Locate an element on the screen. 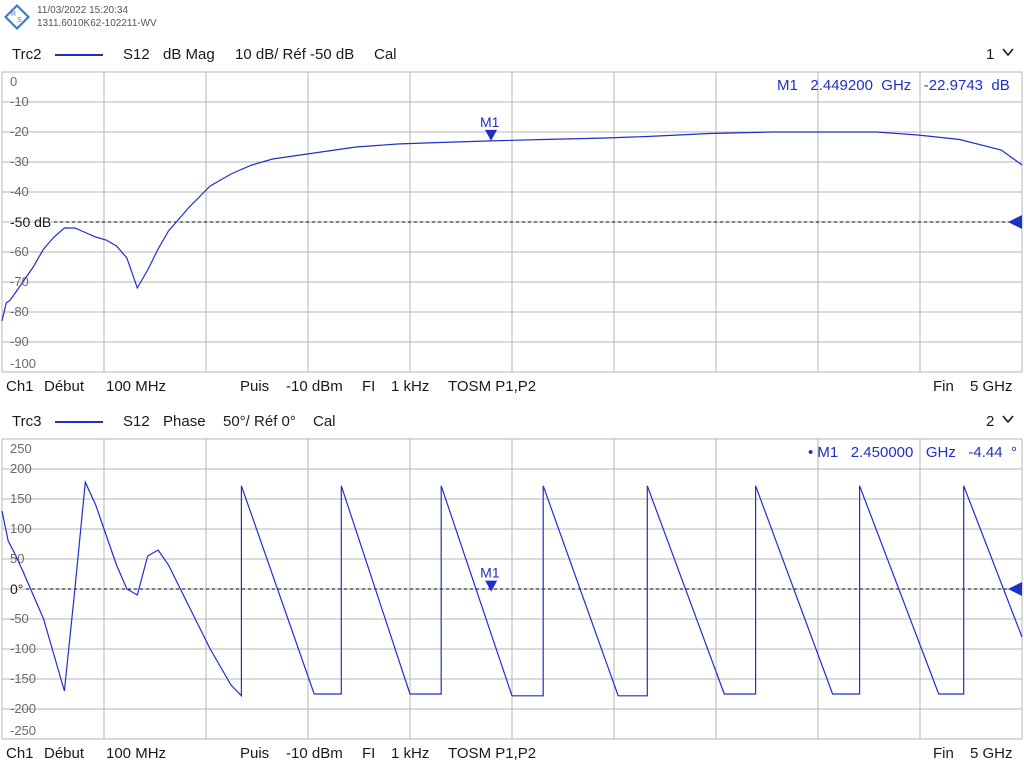 Image resolution: width=1024 pixels, height=768 pixels. marker-freq-2: 2.450000 is located at coordinates (882, 452).